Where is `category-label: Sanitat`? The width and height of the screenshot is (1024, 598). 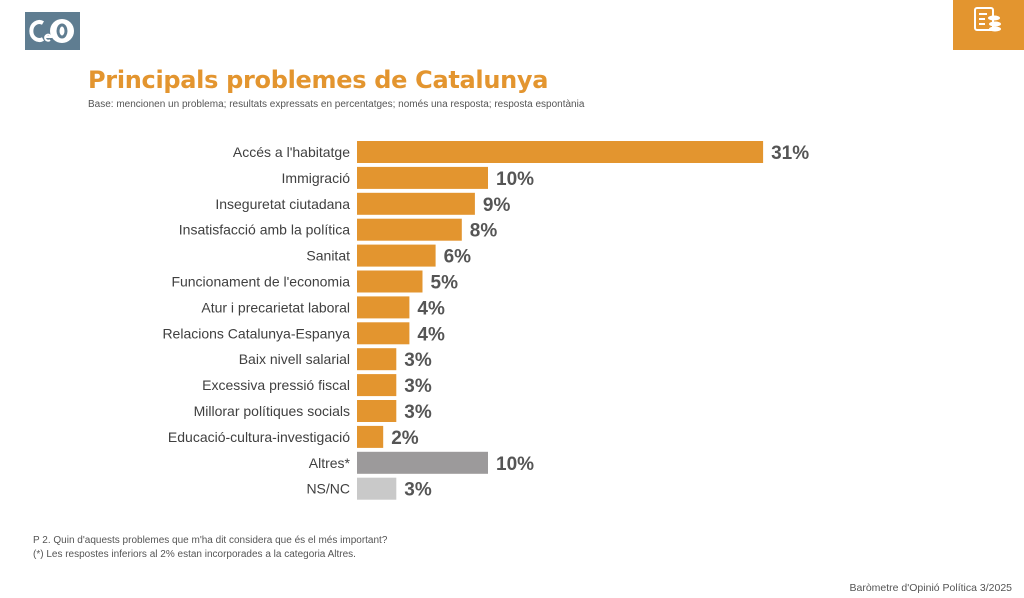 category-label: Sanitat is located at coordinates (328, 256).